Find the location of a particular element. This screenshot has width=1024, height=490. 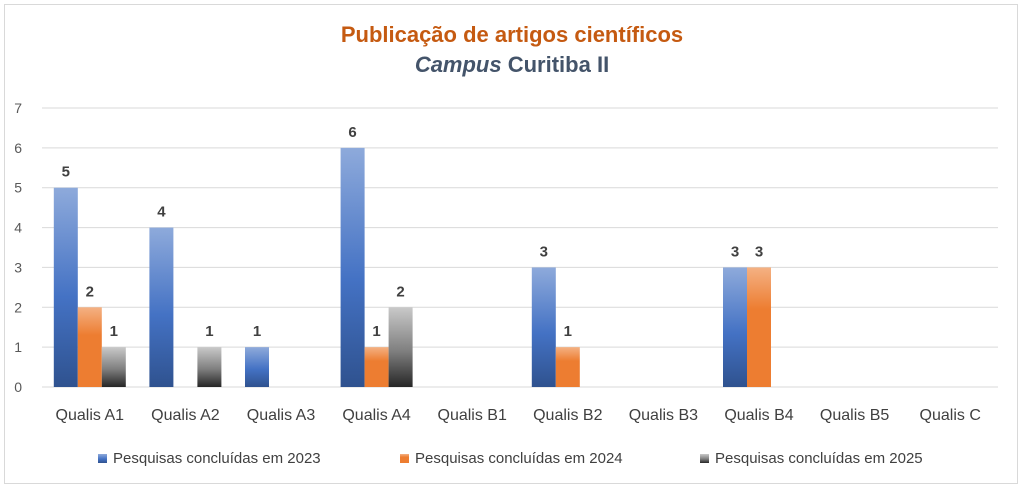

y-tick-label: 7 is located at coordinates (18, 108).